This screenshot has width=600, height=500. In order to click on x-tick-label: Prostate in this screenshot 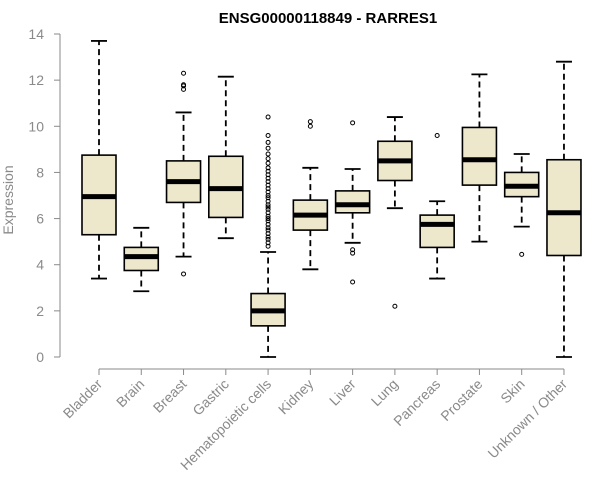, I will do `click(461, 400)`.